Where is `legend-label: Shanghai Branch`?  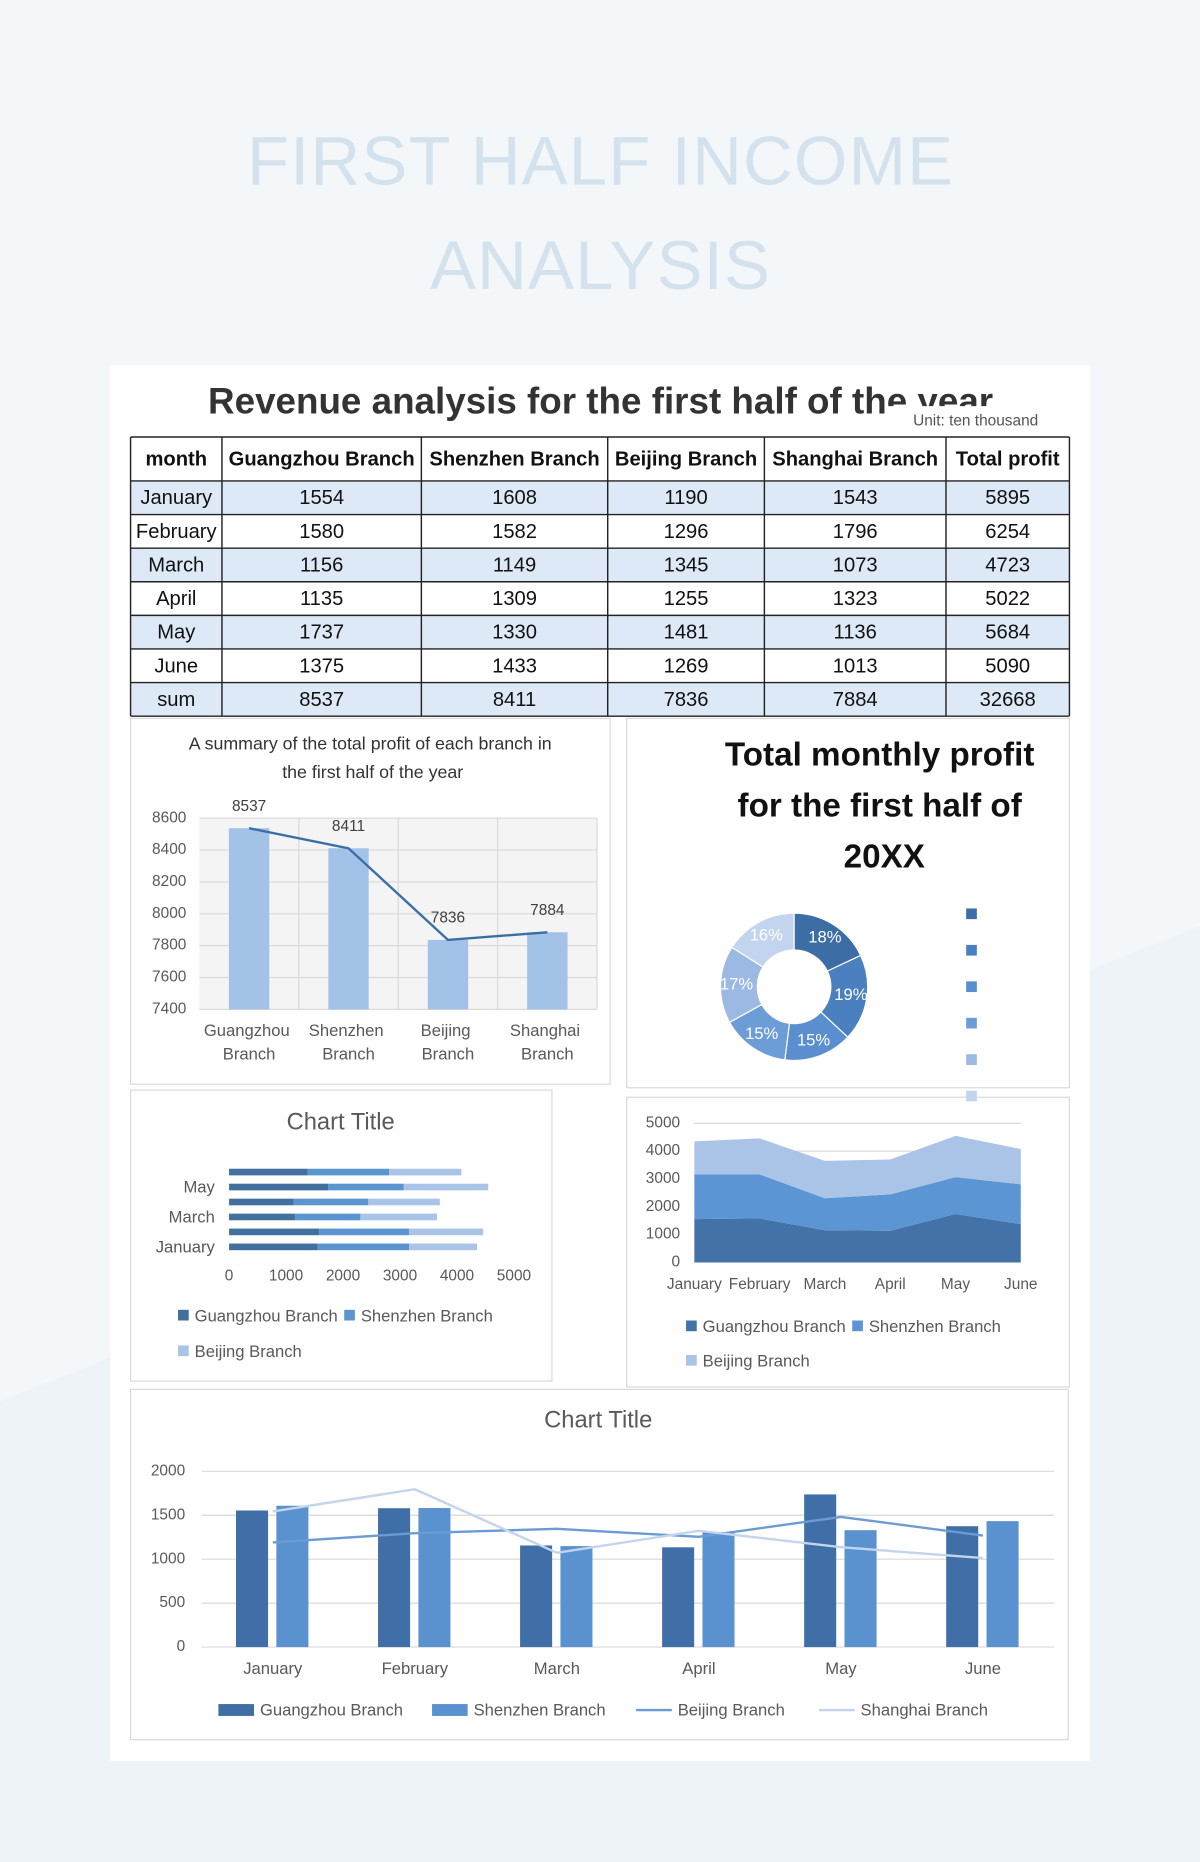
legend-label: Shanghai Branch is located at coordinates (924, 1710).